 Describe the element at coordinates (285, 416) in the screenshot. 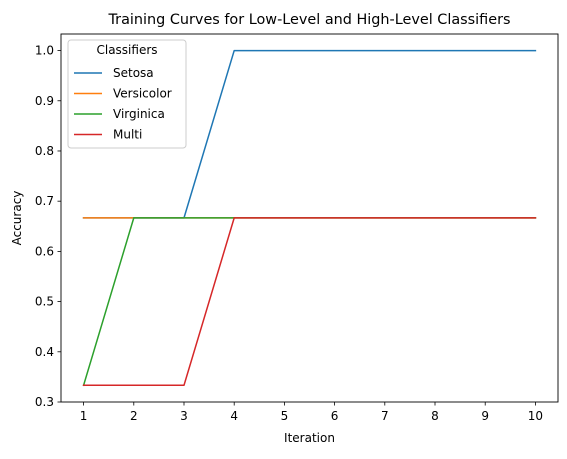

I see `x-tick-label: 5` at that location.